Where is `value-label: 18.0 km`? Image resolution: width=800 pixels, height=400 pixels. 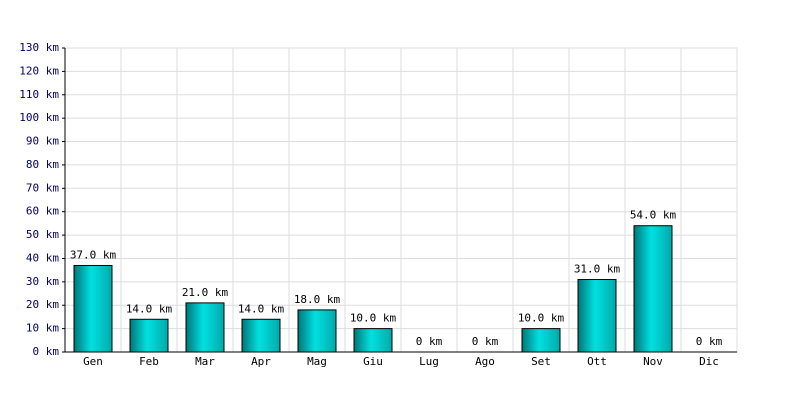 value-label: 18.0 km is located at coordinates (317, 299).